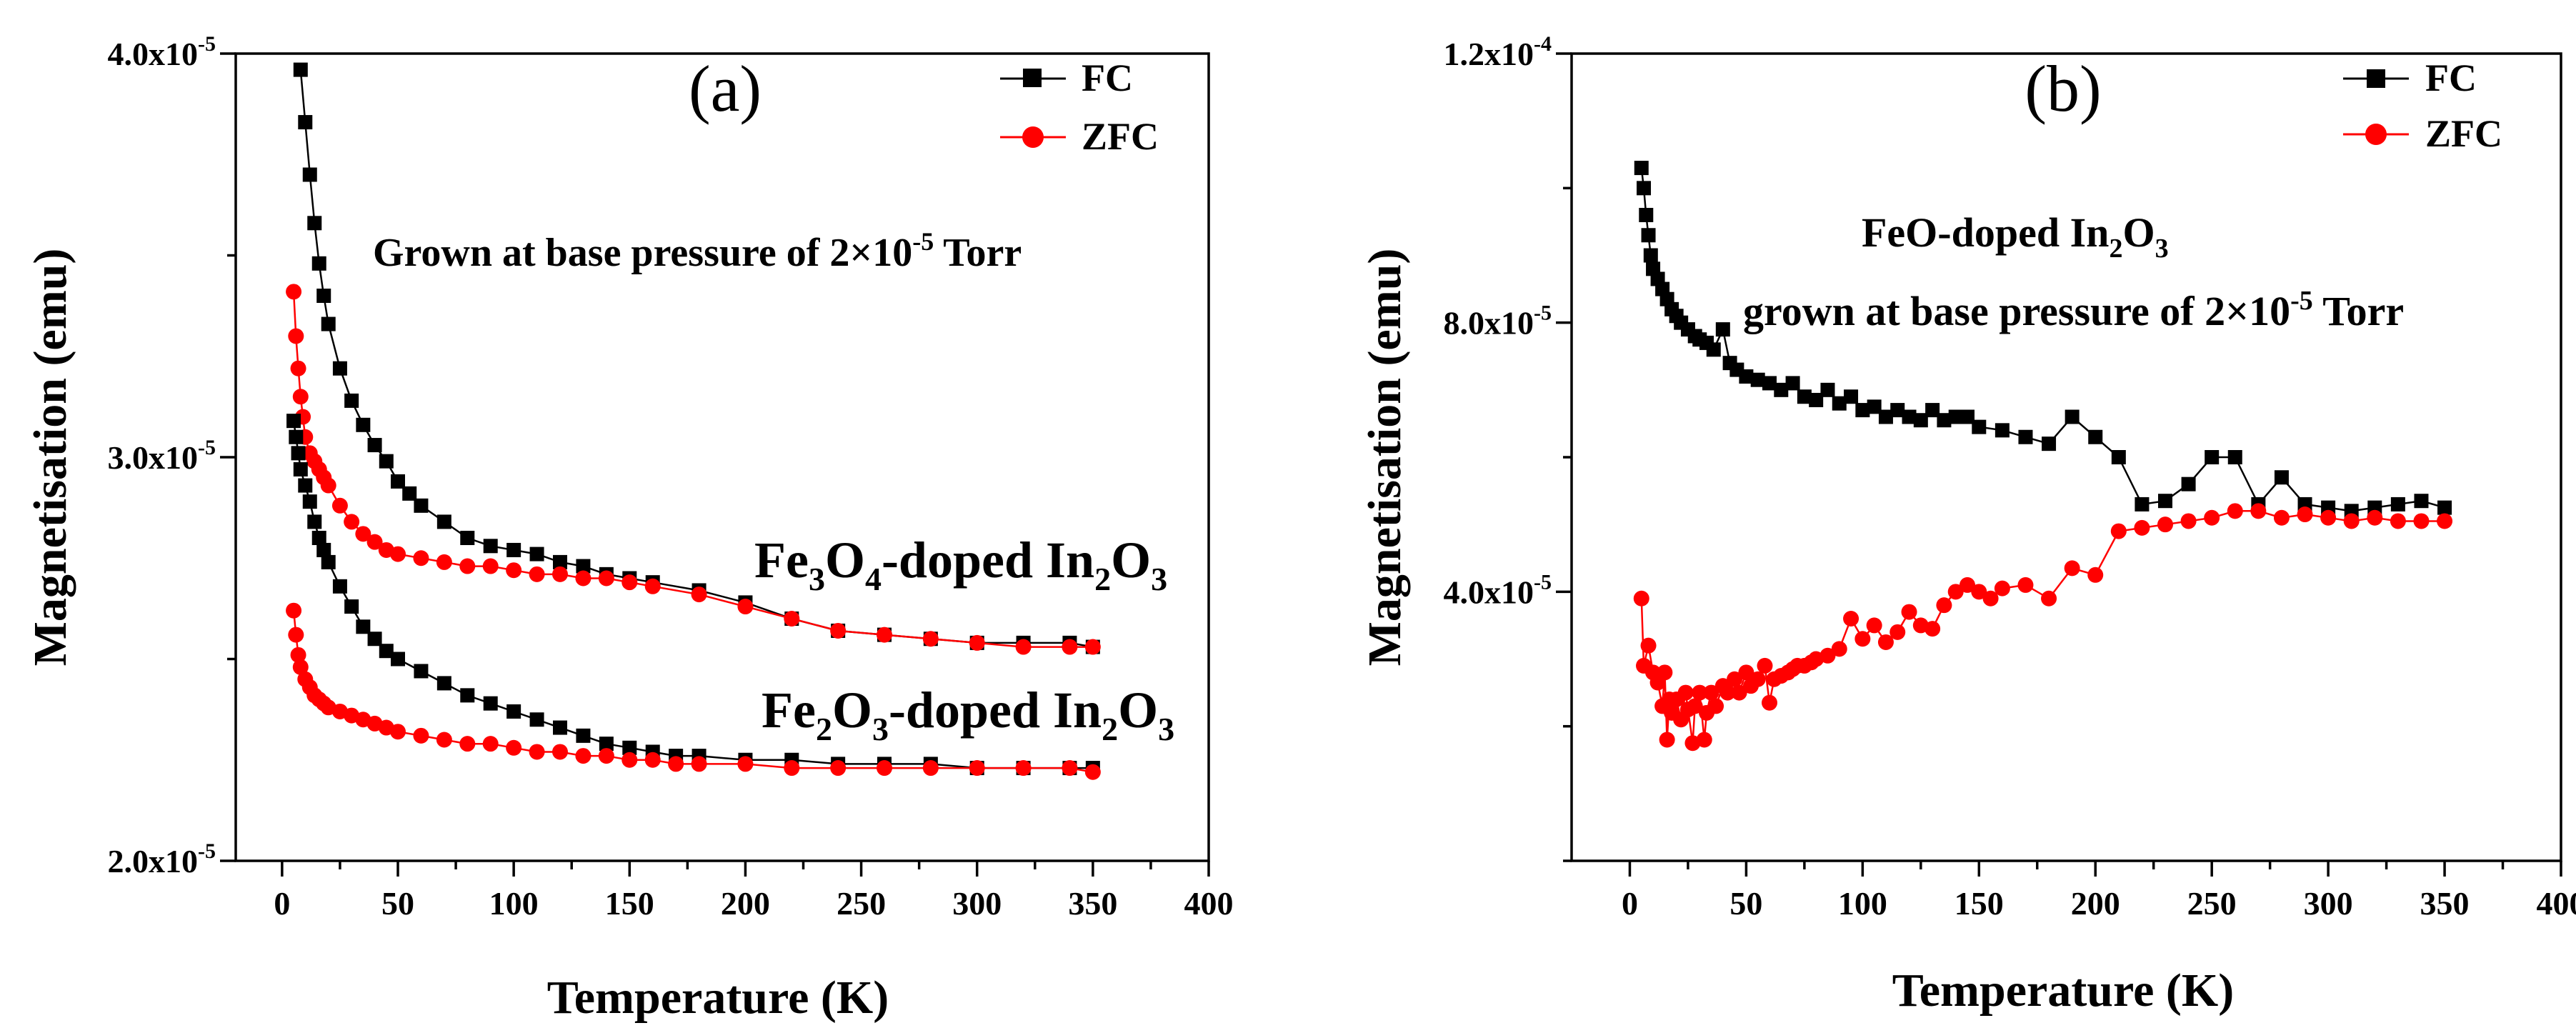 The height and width of the screenshot is (1033, 2576). What do you see at coordinates (960, 564) in the screenshot?
I see `fe3o4-sample-label: Fe3O4-doped In2O3` at bounding box center [960, 564].